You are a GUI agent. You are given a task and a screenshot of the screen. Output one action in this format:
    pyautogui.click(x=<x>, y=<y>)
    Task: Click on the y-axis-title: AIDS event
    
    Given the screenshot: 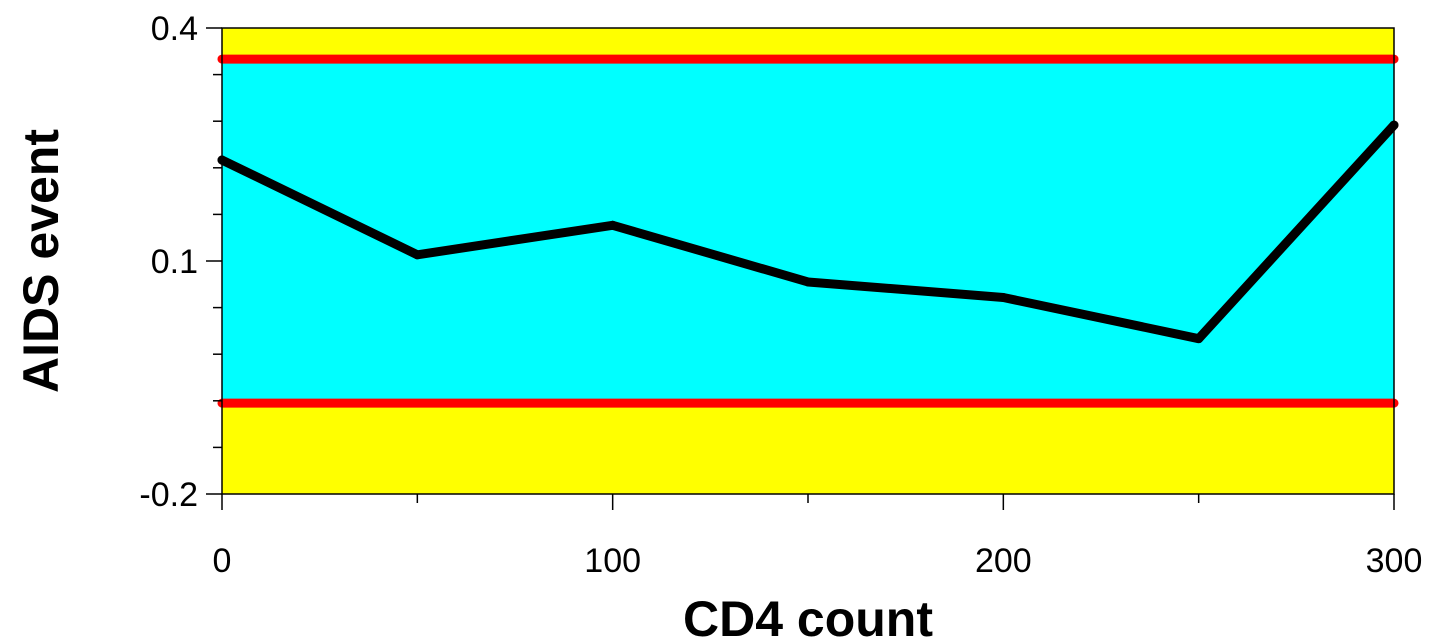 What is the action you would take?
    pyautogui.click(x=41, y=261)
    